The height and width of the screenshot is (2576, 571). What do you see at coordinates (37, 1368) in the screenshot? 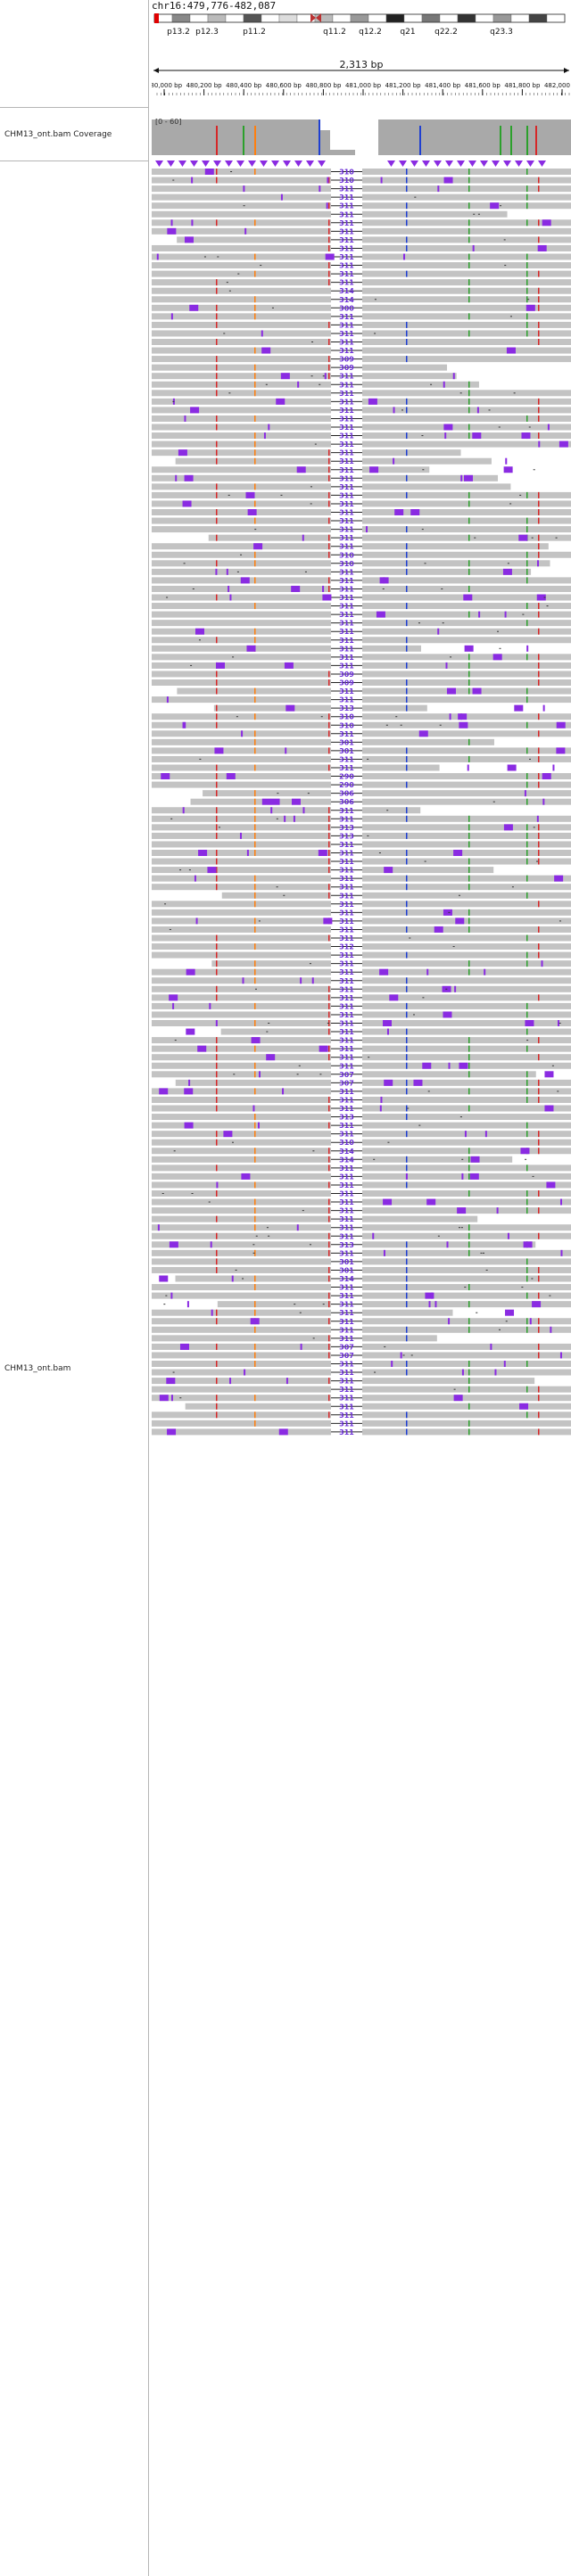
I see `alignment-track-name: CHM13_ont.bam` at bounding box center [37, 1368].